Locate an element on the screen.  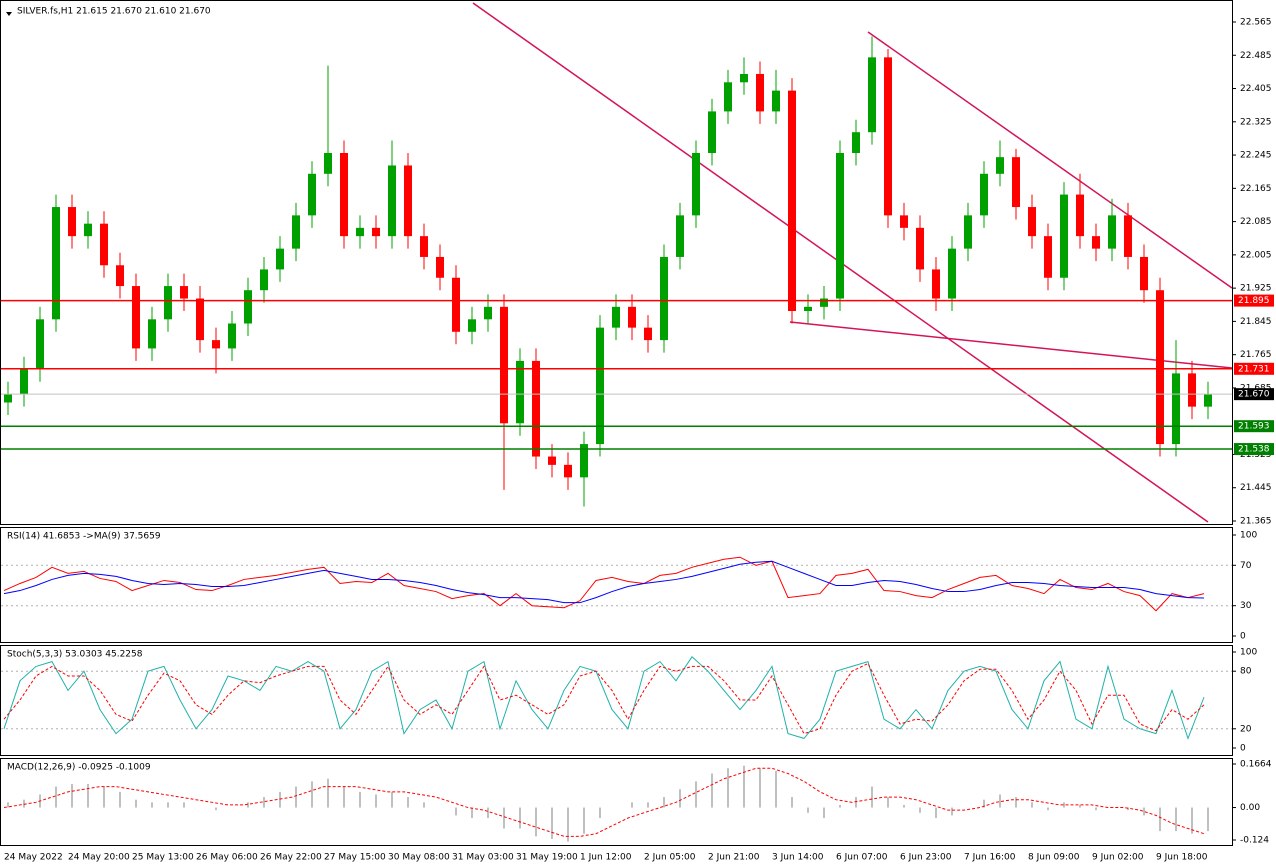
x-tick-label: 2 Jun 05:00 is located at coordinates (670, 858).